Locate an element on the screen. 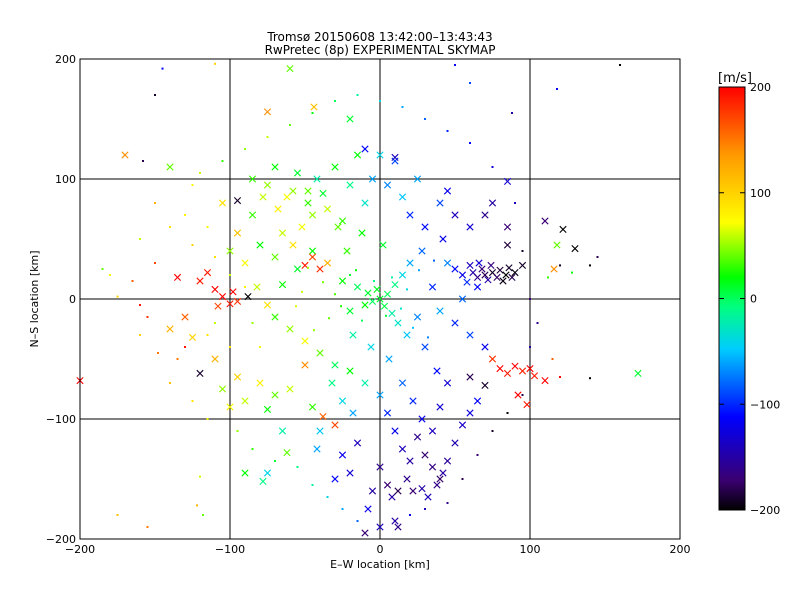 The width and height of the screenshot is (800, 600). colorbar-tick-label: 0 is located at coordinates (753, 299).